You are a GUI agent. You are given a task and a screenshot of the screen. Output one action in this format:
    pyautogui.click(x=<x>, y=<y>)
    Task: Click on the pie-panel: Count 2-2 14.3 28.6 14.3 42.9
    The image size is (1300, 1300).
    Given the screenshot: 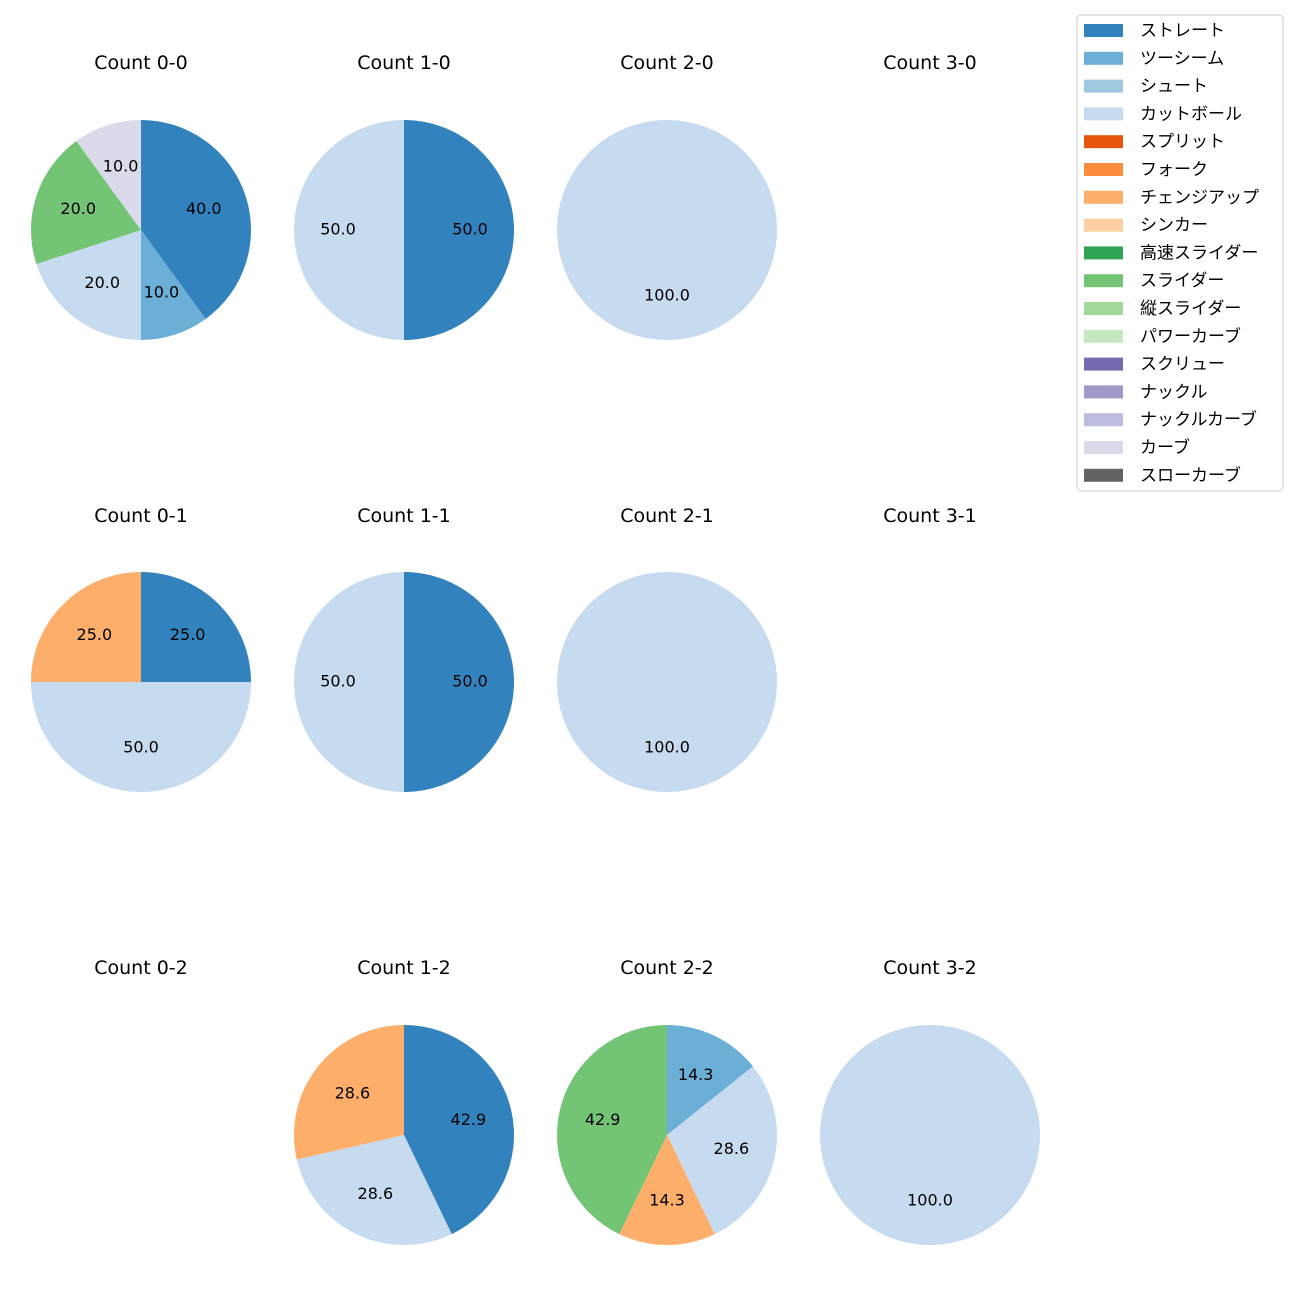 What is the action you would take?
    pyautogui.click(x=667, y=1101)
    